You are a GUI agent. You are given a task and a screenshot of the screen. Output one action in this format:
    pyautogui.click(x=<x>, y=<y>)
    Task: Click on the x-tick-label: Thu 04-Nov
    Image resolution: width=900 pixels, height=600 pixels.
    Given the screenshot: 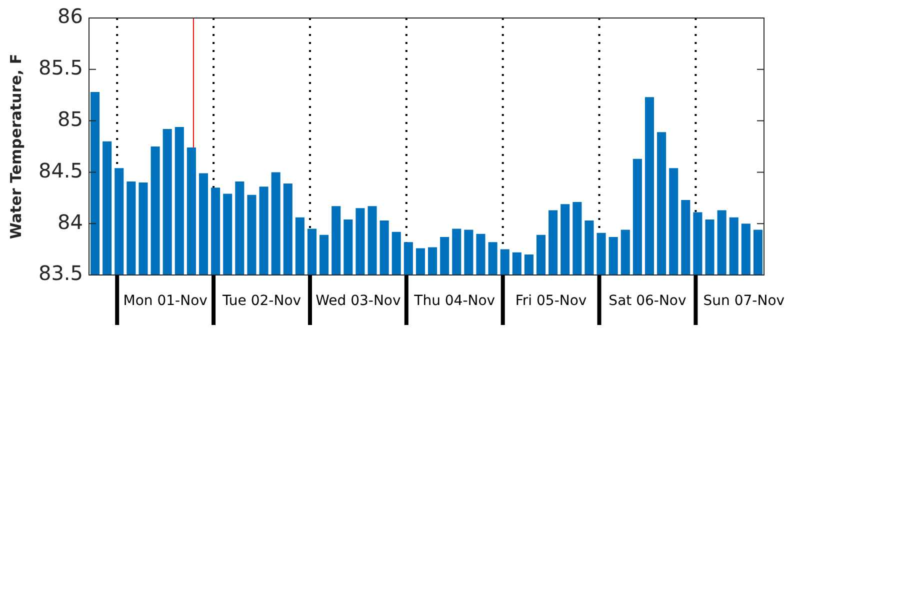 What is the action you would take?
    pyautogui.click(x=454, y=301)
    